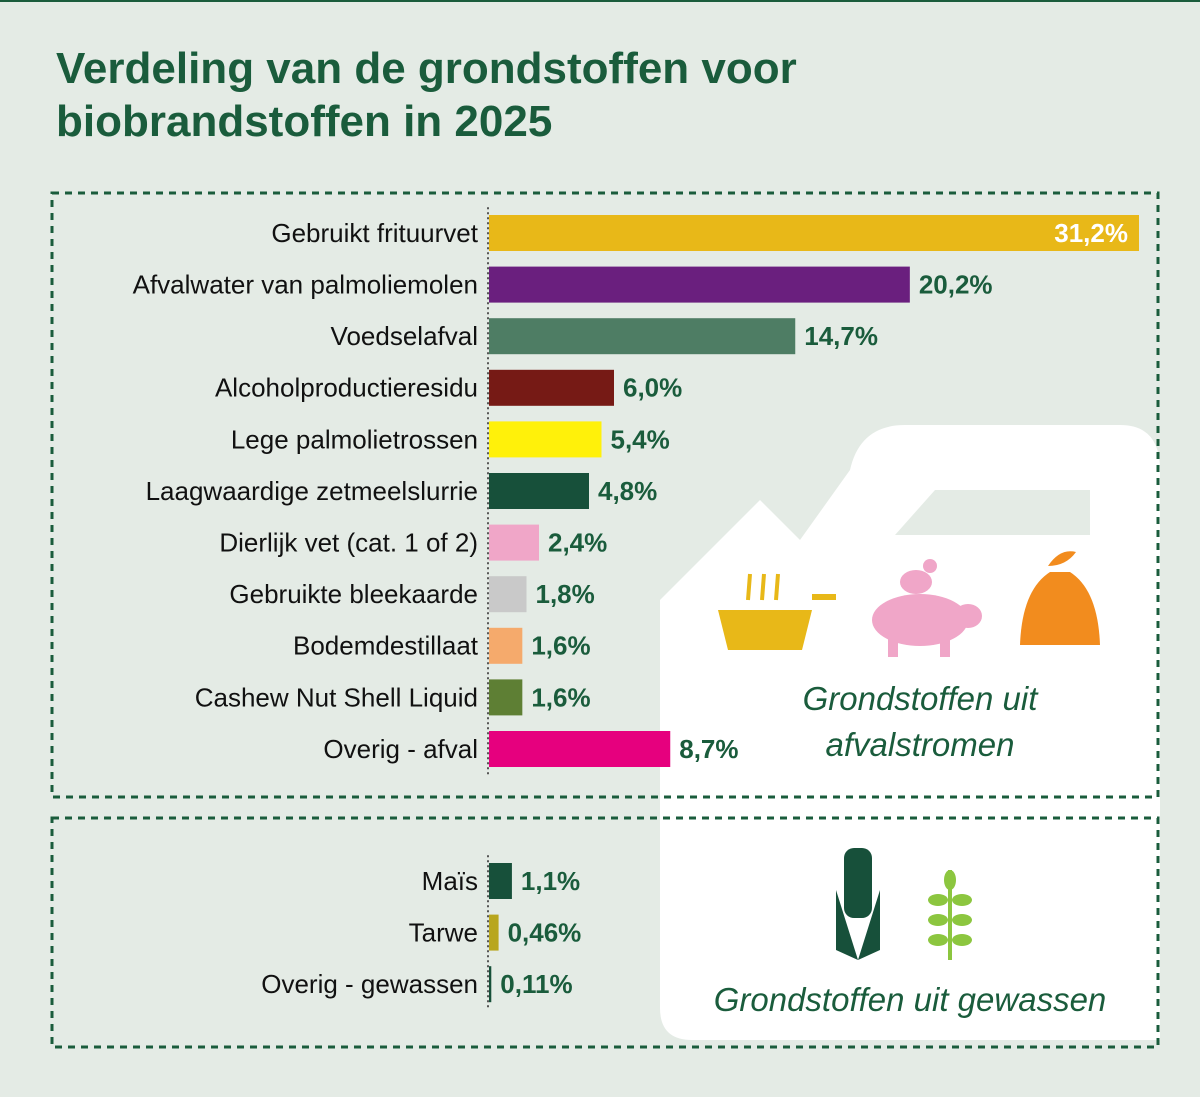 The height and width of the screenshot is (1097, 1200). I want to click on value-label: 0,11%, so click(536, 984).